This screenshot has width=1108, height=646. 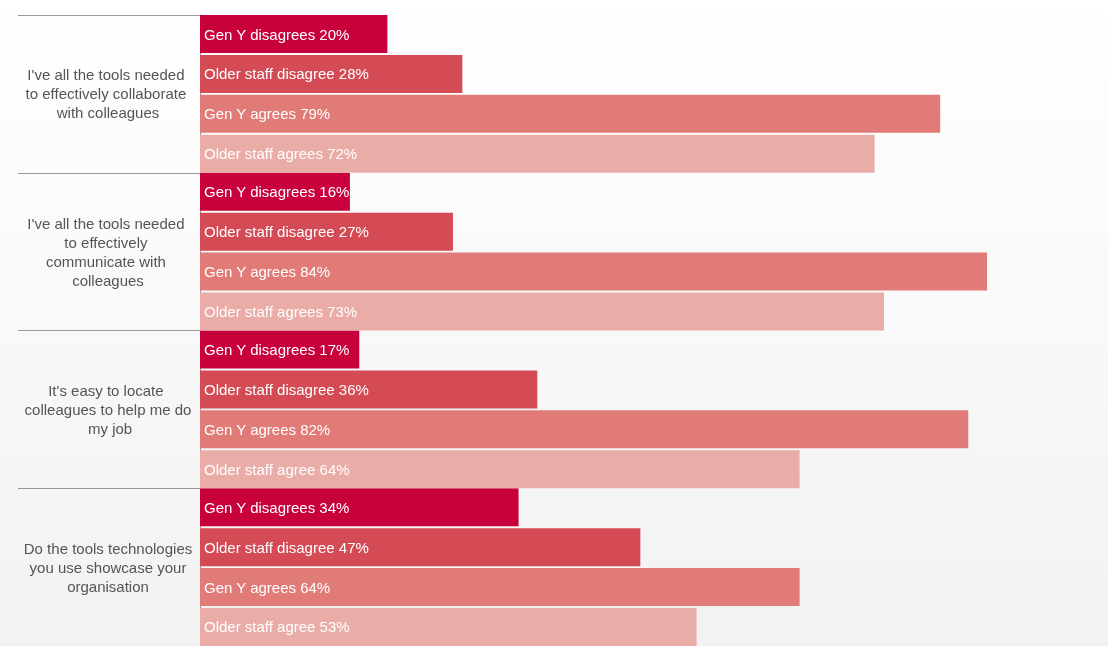 I want to click on data-label: Gen Y disagrees 17%, so click(x=277, y=350).